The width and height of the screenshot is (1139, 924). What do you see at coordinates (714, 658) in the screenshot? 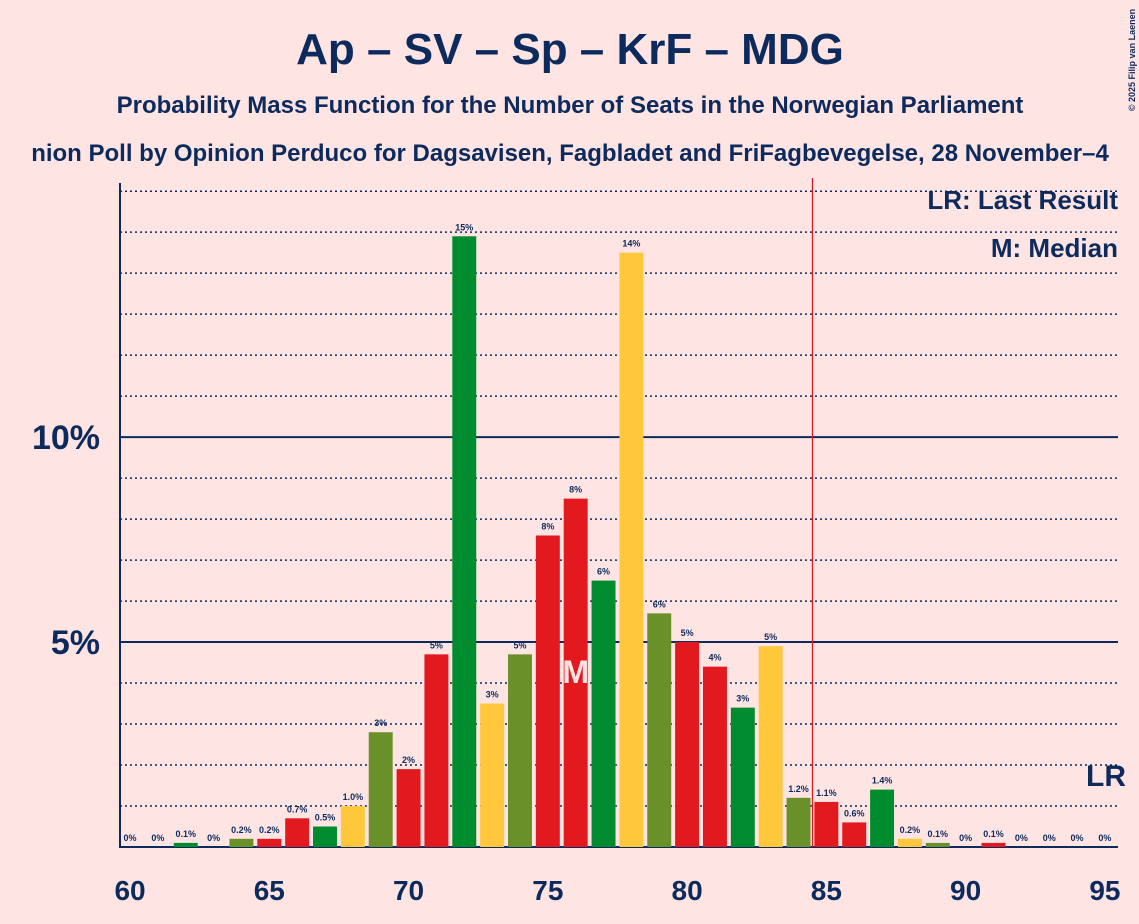
I see `value-label: 4%` at bounding box center [714, 658].